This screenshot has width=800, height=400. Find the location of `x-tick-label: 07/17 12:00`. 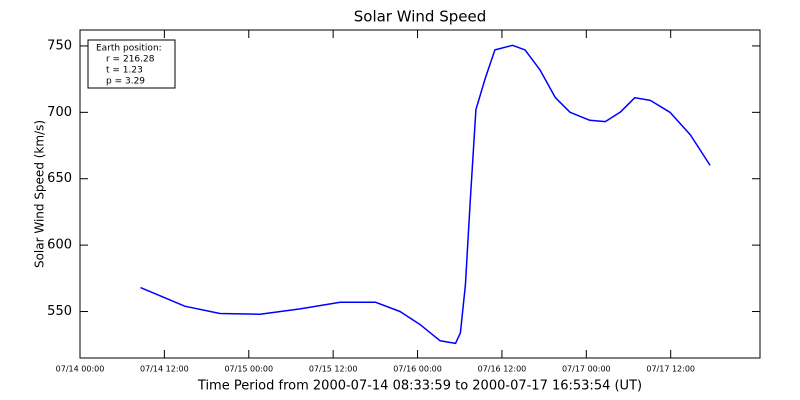

x-tick-label: 07/17 12:00 is located at coordinates (670, 369).